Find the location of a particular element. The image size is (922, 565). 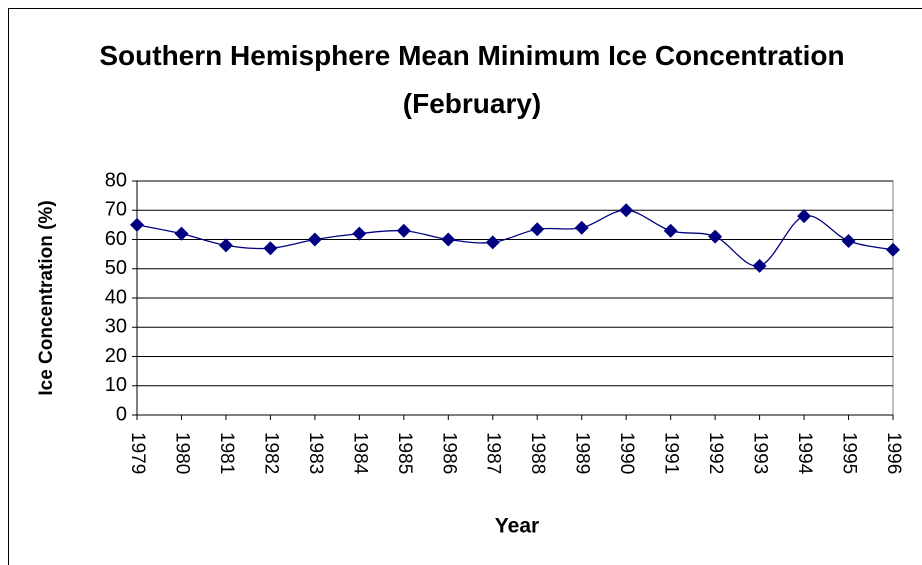

x-tick-label: 1981 is located at coordinates (226, 453).